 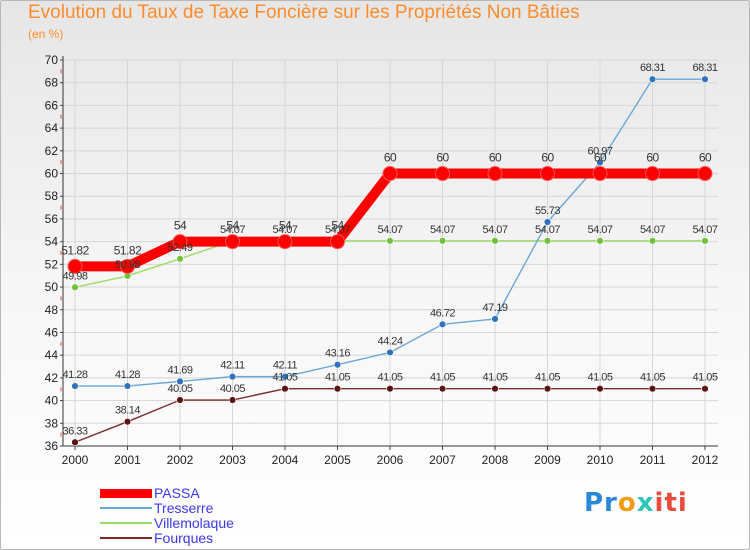 What do you see at coordinates (705, 388) in the screenshot?
I see `point-fourques-2012` at bounding box center [705, 388].